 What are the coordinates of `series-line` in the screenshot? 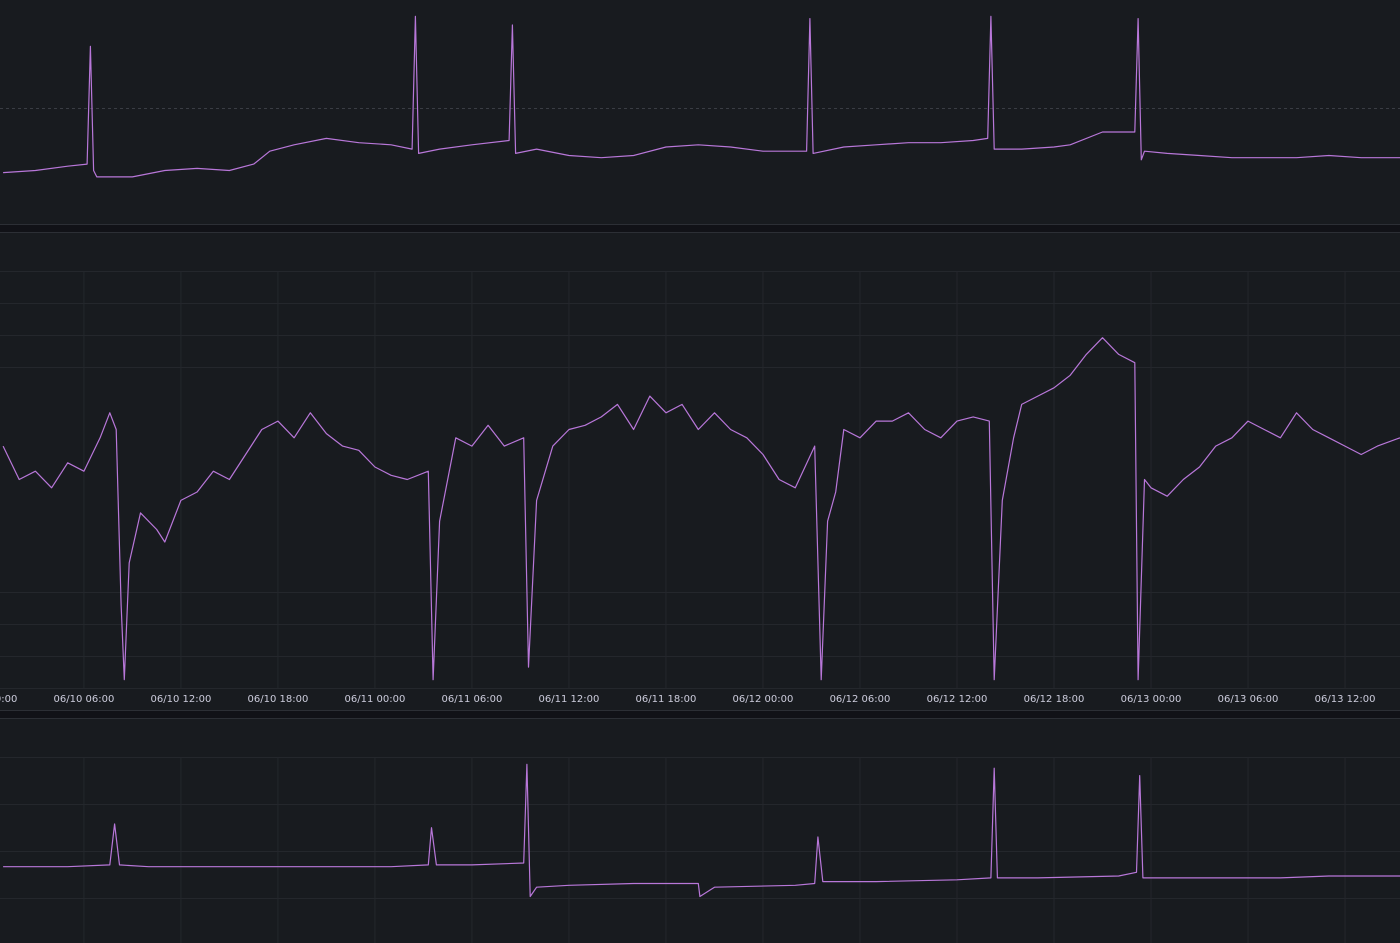 It's located at (701, 830).